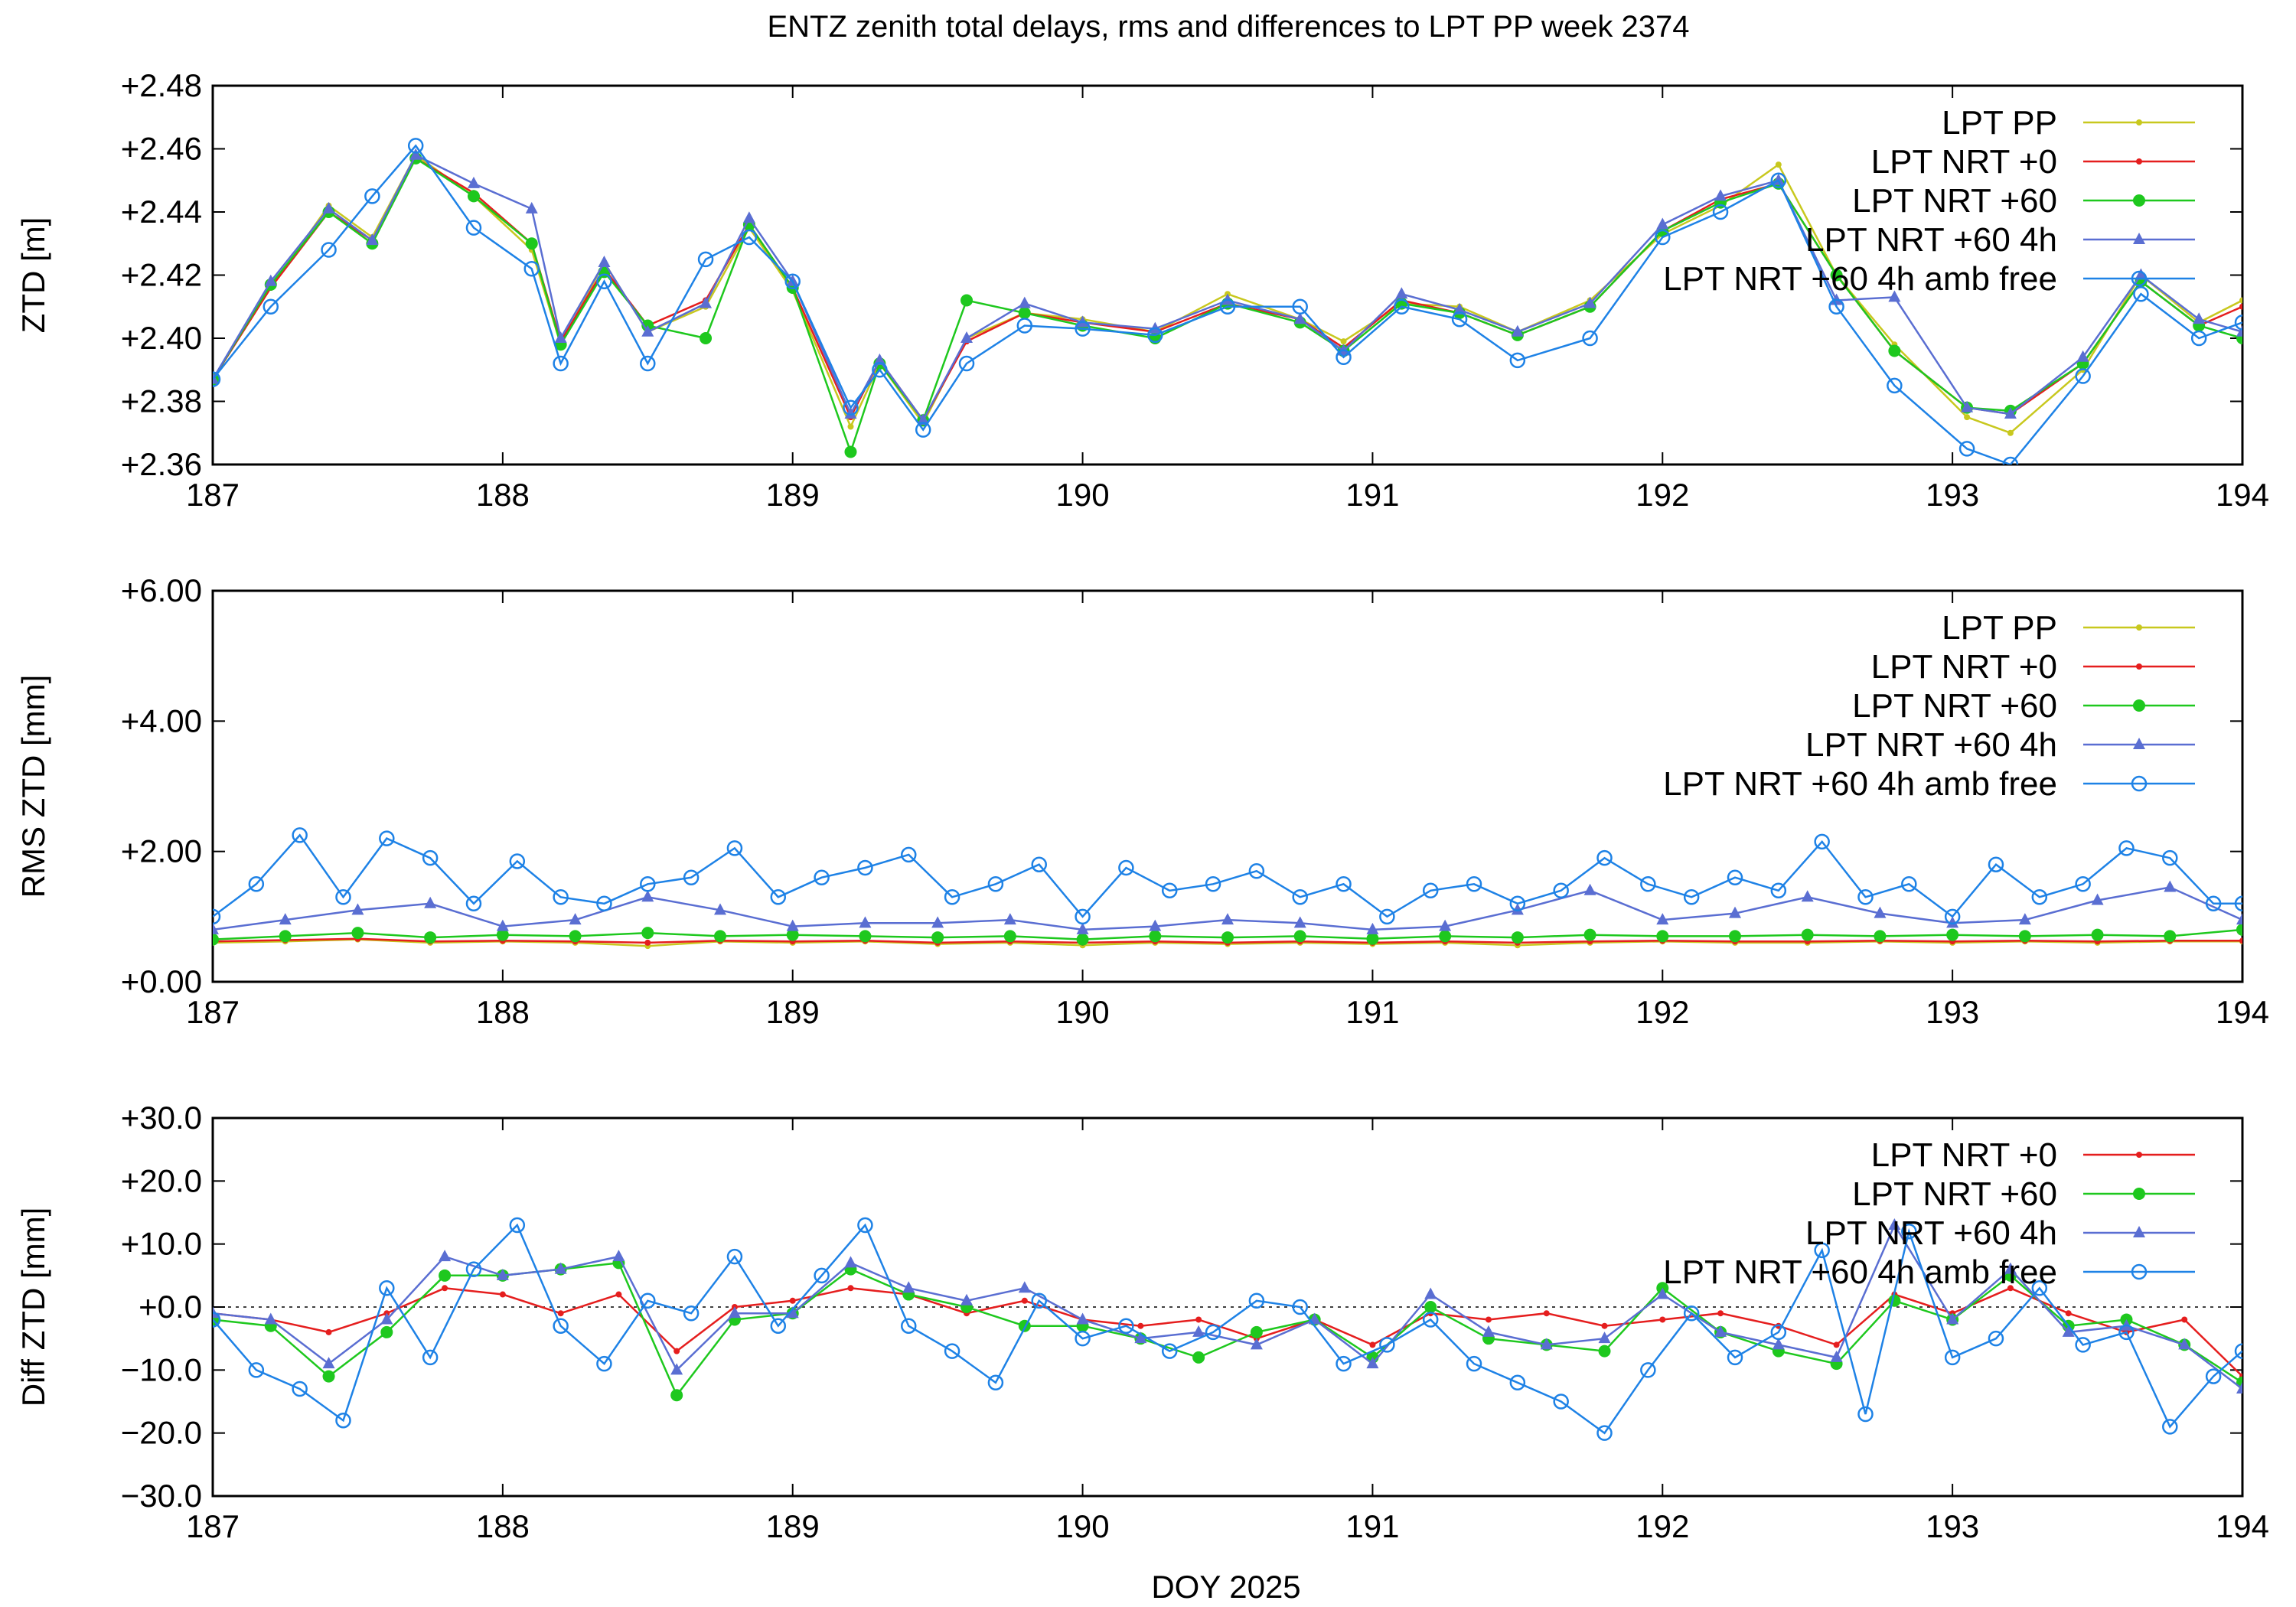  What do you see at coordinates (1372, 1012) in the screenshot?
I see `x-tick-label-rms: 191` at bounding box center [1372, 1012].